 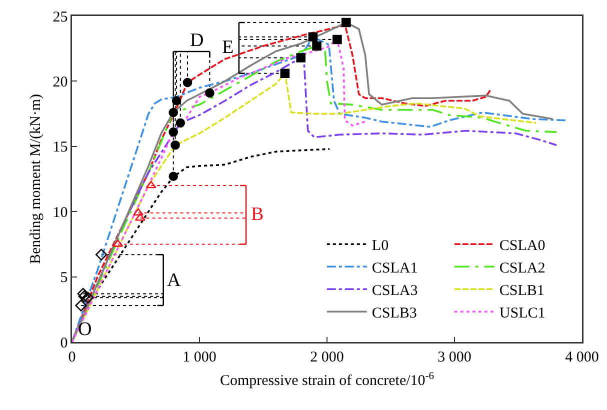 I want to click on x-tick-label: 1 000, so click(x=199, y=357).